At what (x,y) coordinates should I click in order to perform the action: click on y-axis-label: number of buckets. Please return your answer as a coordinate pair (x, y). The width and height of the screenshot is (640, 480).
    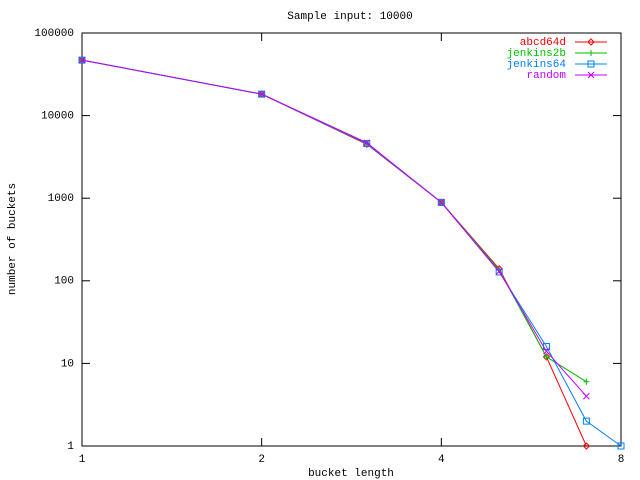
    Looking at the image, I should click on (13, 239).